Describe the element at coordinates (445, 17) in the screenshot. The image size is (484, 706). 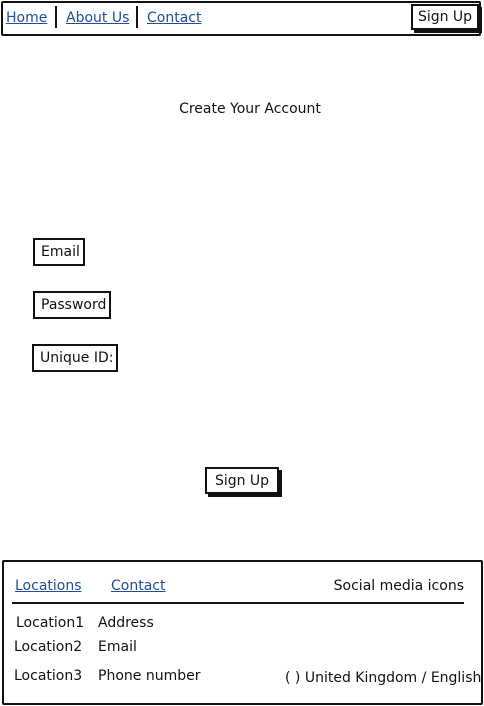
I see `header-signup-button: Sign Up` at that location.